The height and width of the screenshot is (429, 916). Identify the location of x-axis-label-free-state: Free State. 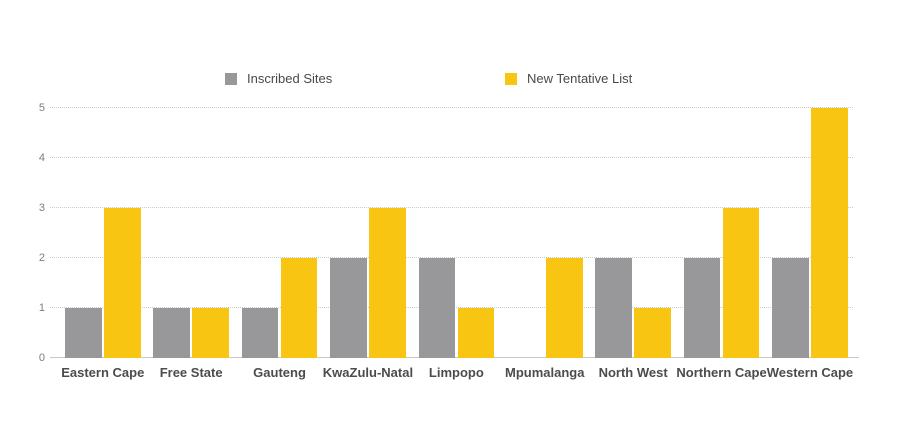
(191, 372).